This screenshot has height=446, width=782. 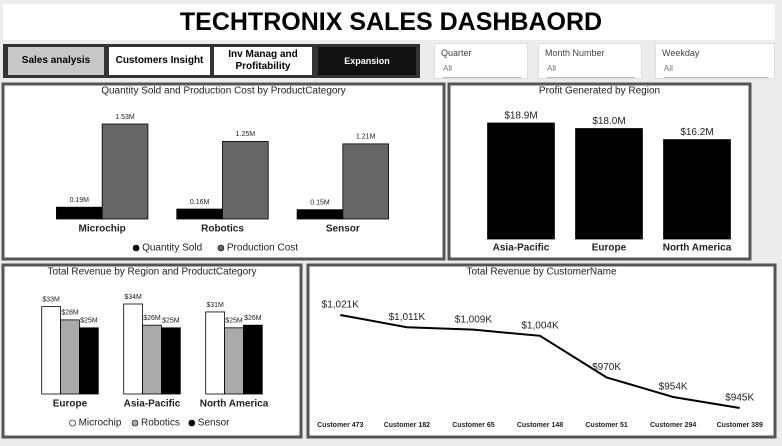 I want to click on chart-title: Profit Generated by Region, so click(x=599, y=91).